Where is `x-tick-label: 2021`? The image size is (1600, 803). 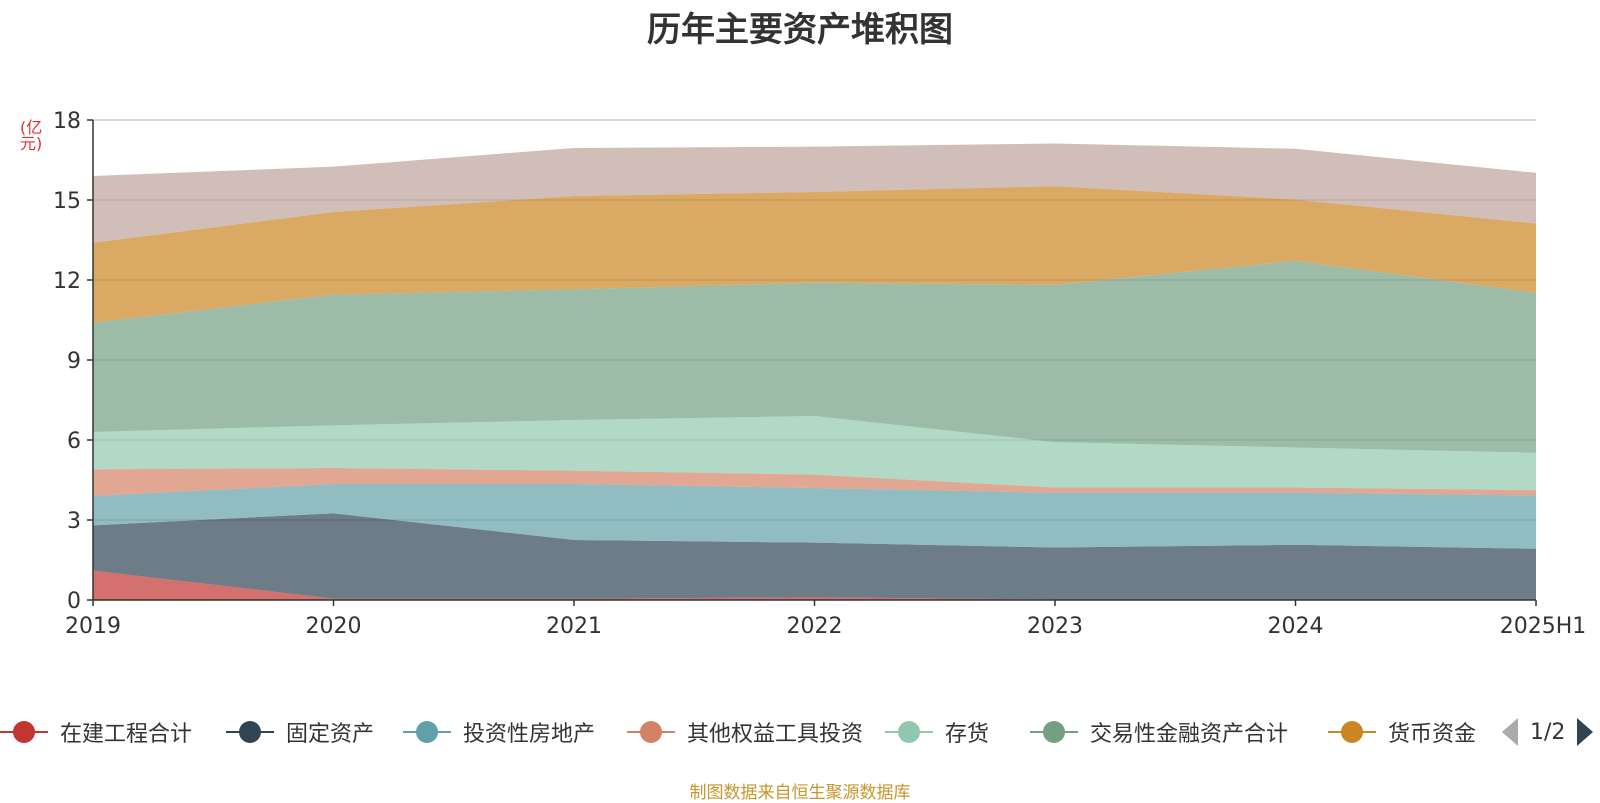 x-tick-label: 2021 is located at coordinates (574, 626).